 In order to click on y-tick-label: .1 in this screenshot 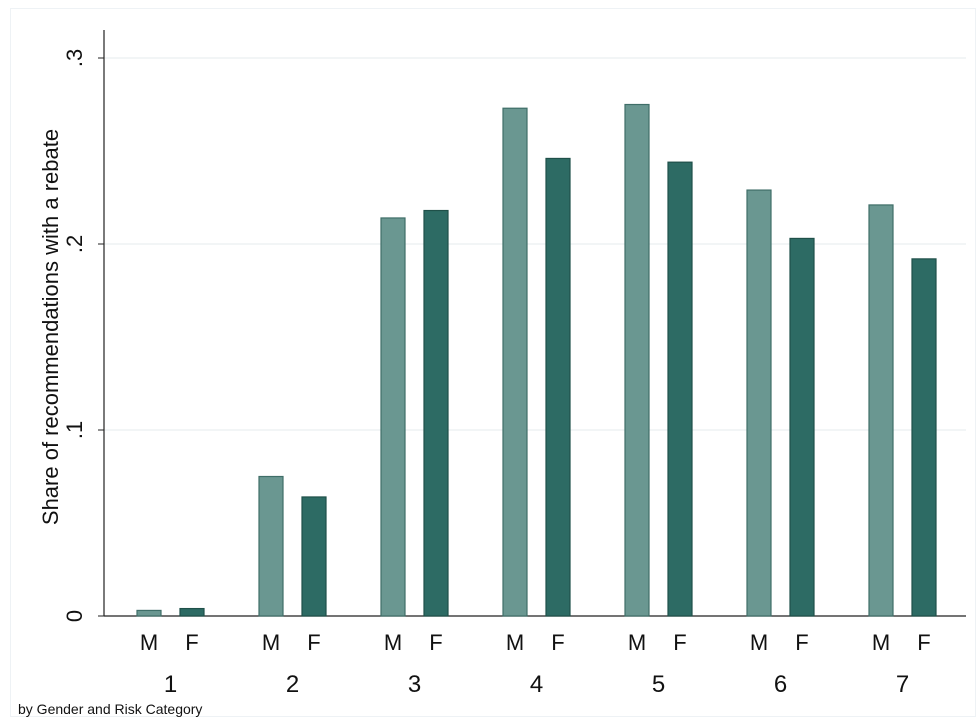, I will do `click(74, 430)`.